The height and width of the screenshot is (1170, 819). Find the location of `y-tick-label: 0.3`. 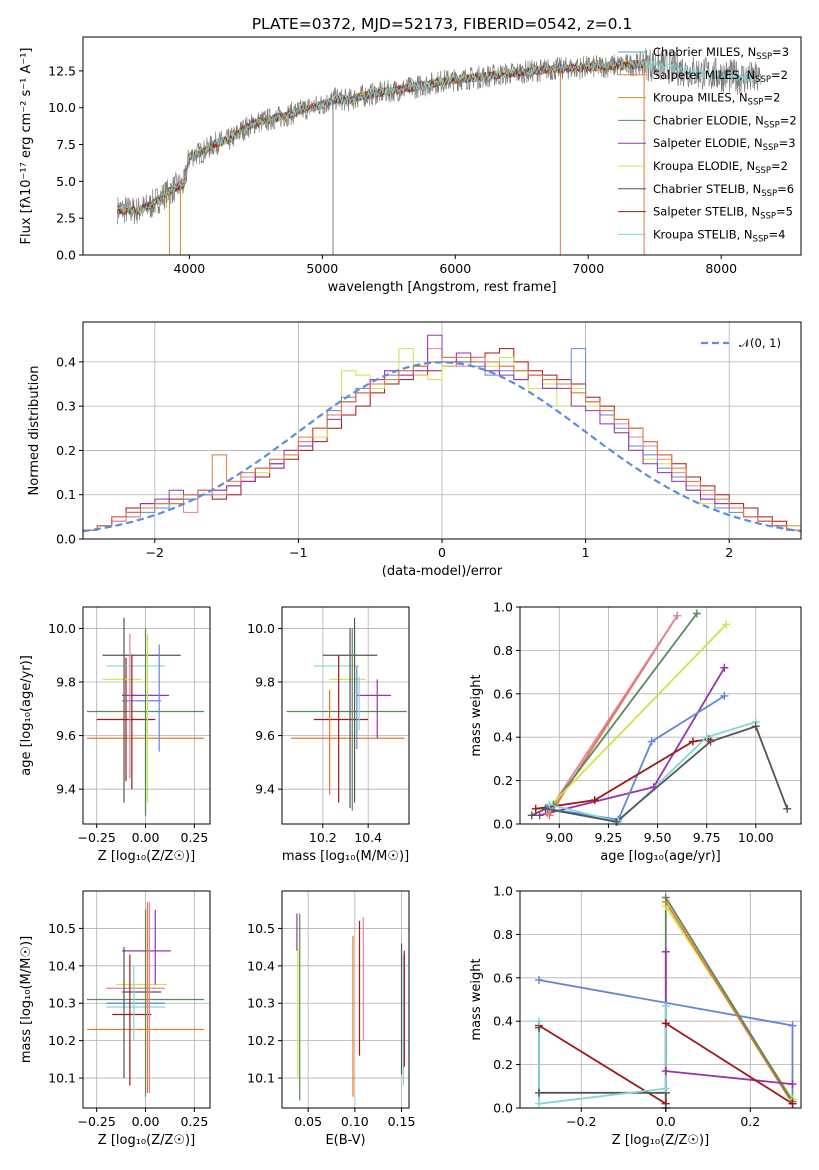

y-tick-label: 0.3 is located at coordinates (66, 406).